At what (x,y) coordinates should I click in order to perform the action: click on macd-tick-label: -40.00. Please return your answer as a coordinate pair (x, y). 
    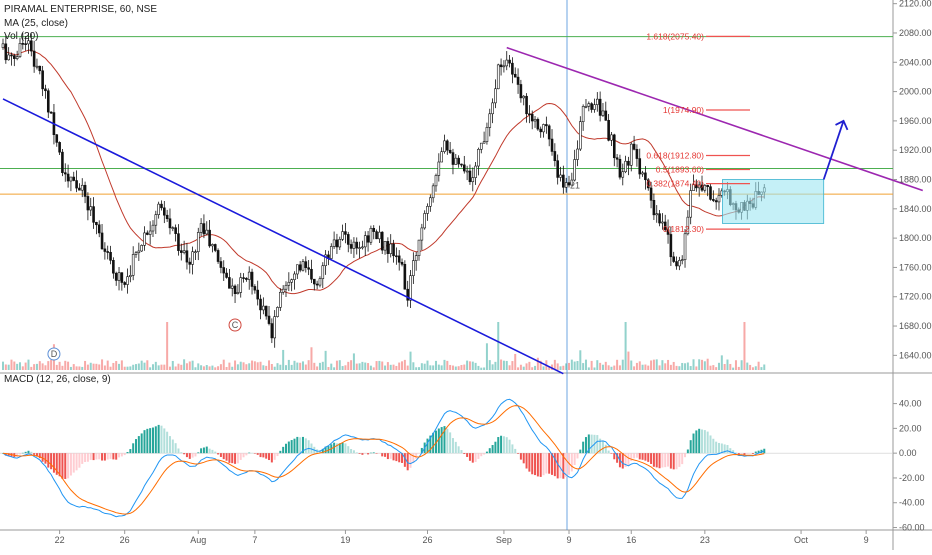
    Looking at the image, I should click on (912, 503).